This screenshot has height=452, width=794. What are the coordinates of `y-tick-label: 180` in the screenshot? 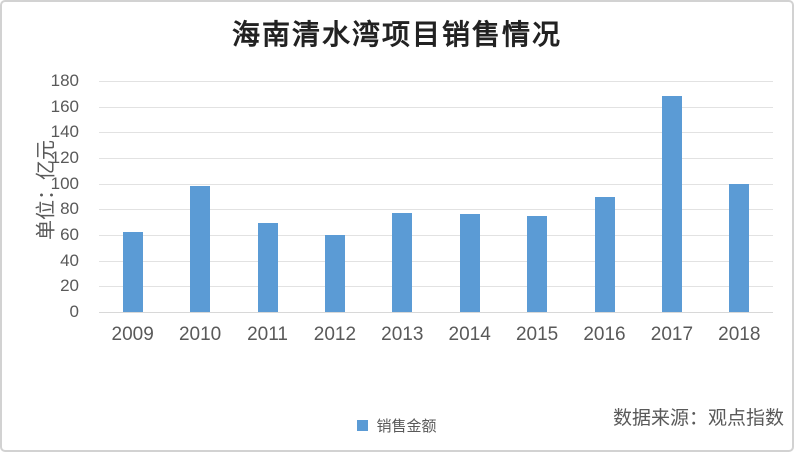 It's located at (64, 80).